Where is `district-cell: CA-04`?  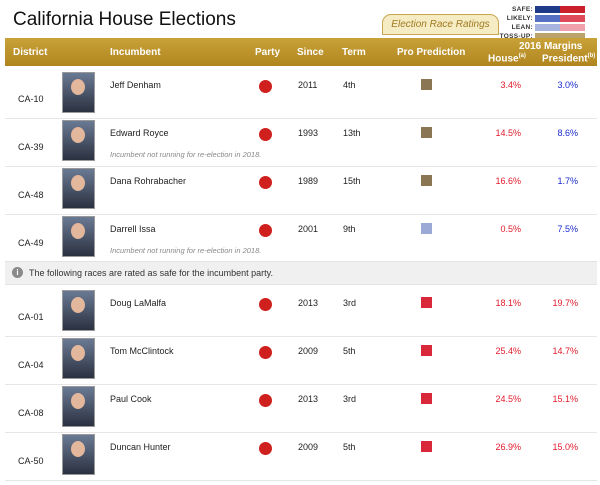 district-cell: CA-04 is located at coordinates (31, 365).